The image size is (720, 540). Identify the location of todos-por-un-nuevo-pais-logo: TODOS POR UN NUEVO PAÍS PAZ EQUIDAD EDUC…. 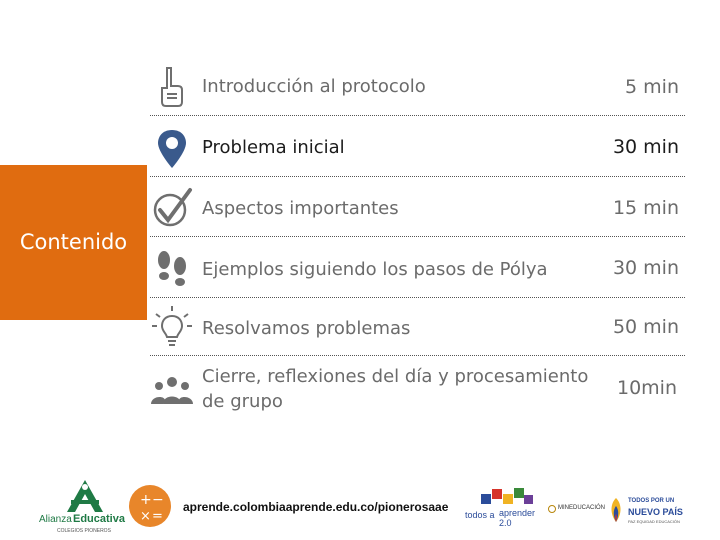
(651, 512).